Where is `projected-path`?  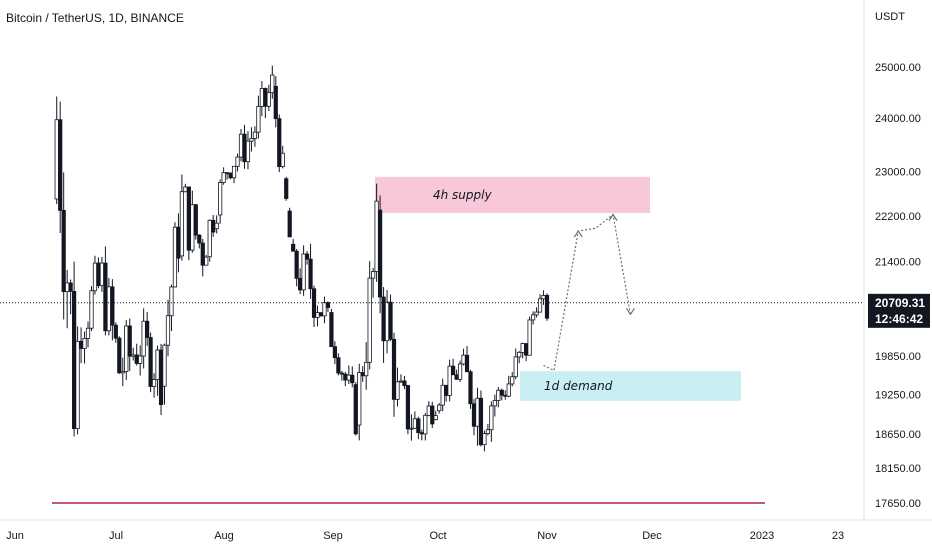
projected-path is located at coordinates (587, 292).